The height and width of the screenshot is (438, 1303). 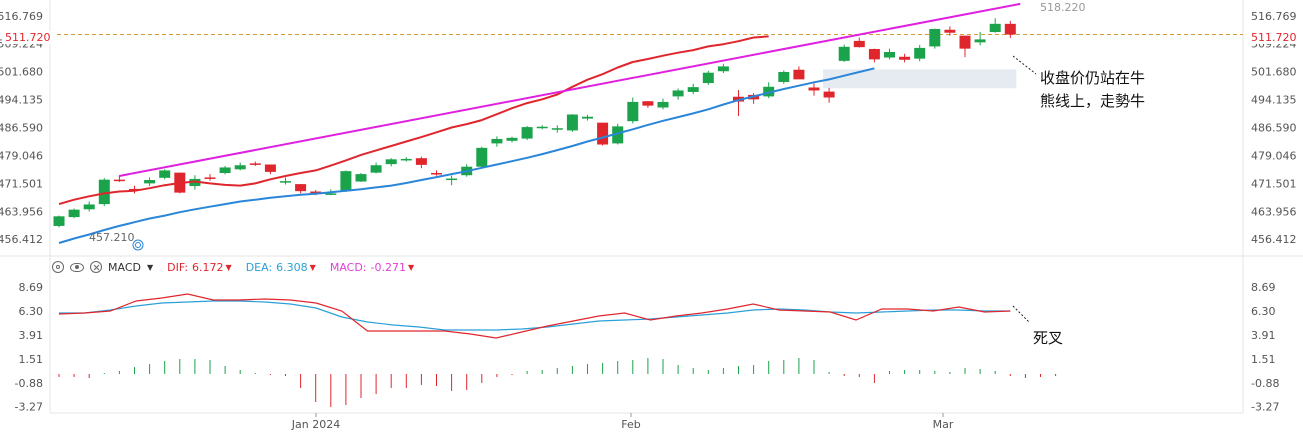 I want to click on macd-tick-left: 3.91, so click(x=31, y=335).